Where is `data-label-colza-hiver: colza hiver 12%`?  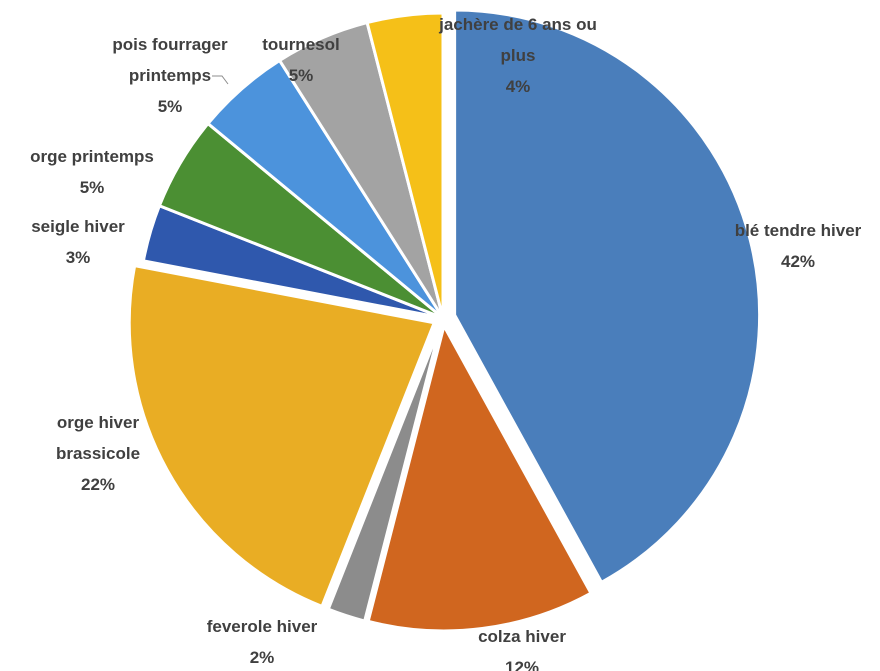
data-label-colza-hiver: colza hiver 12% is located at coordinates (522, 649).